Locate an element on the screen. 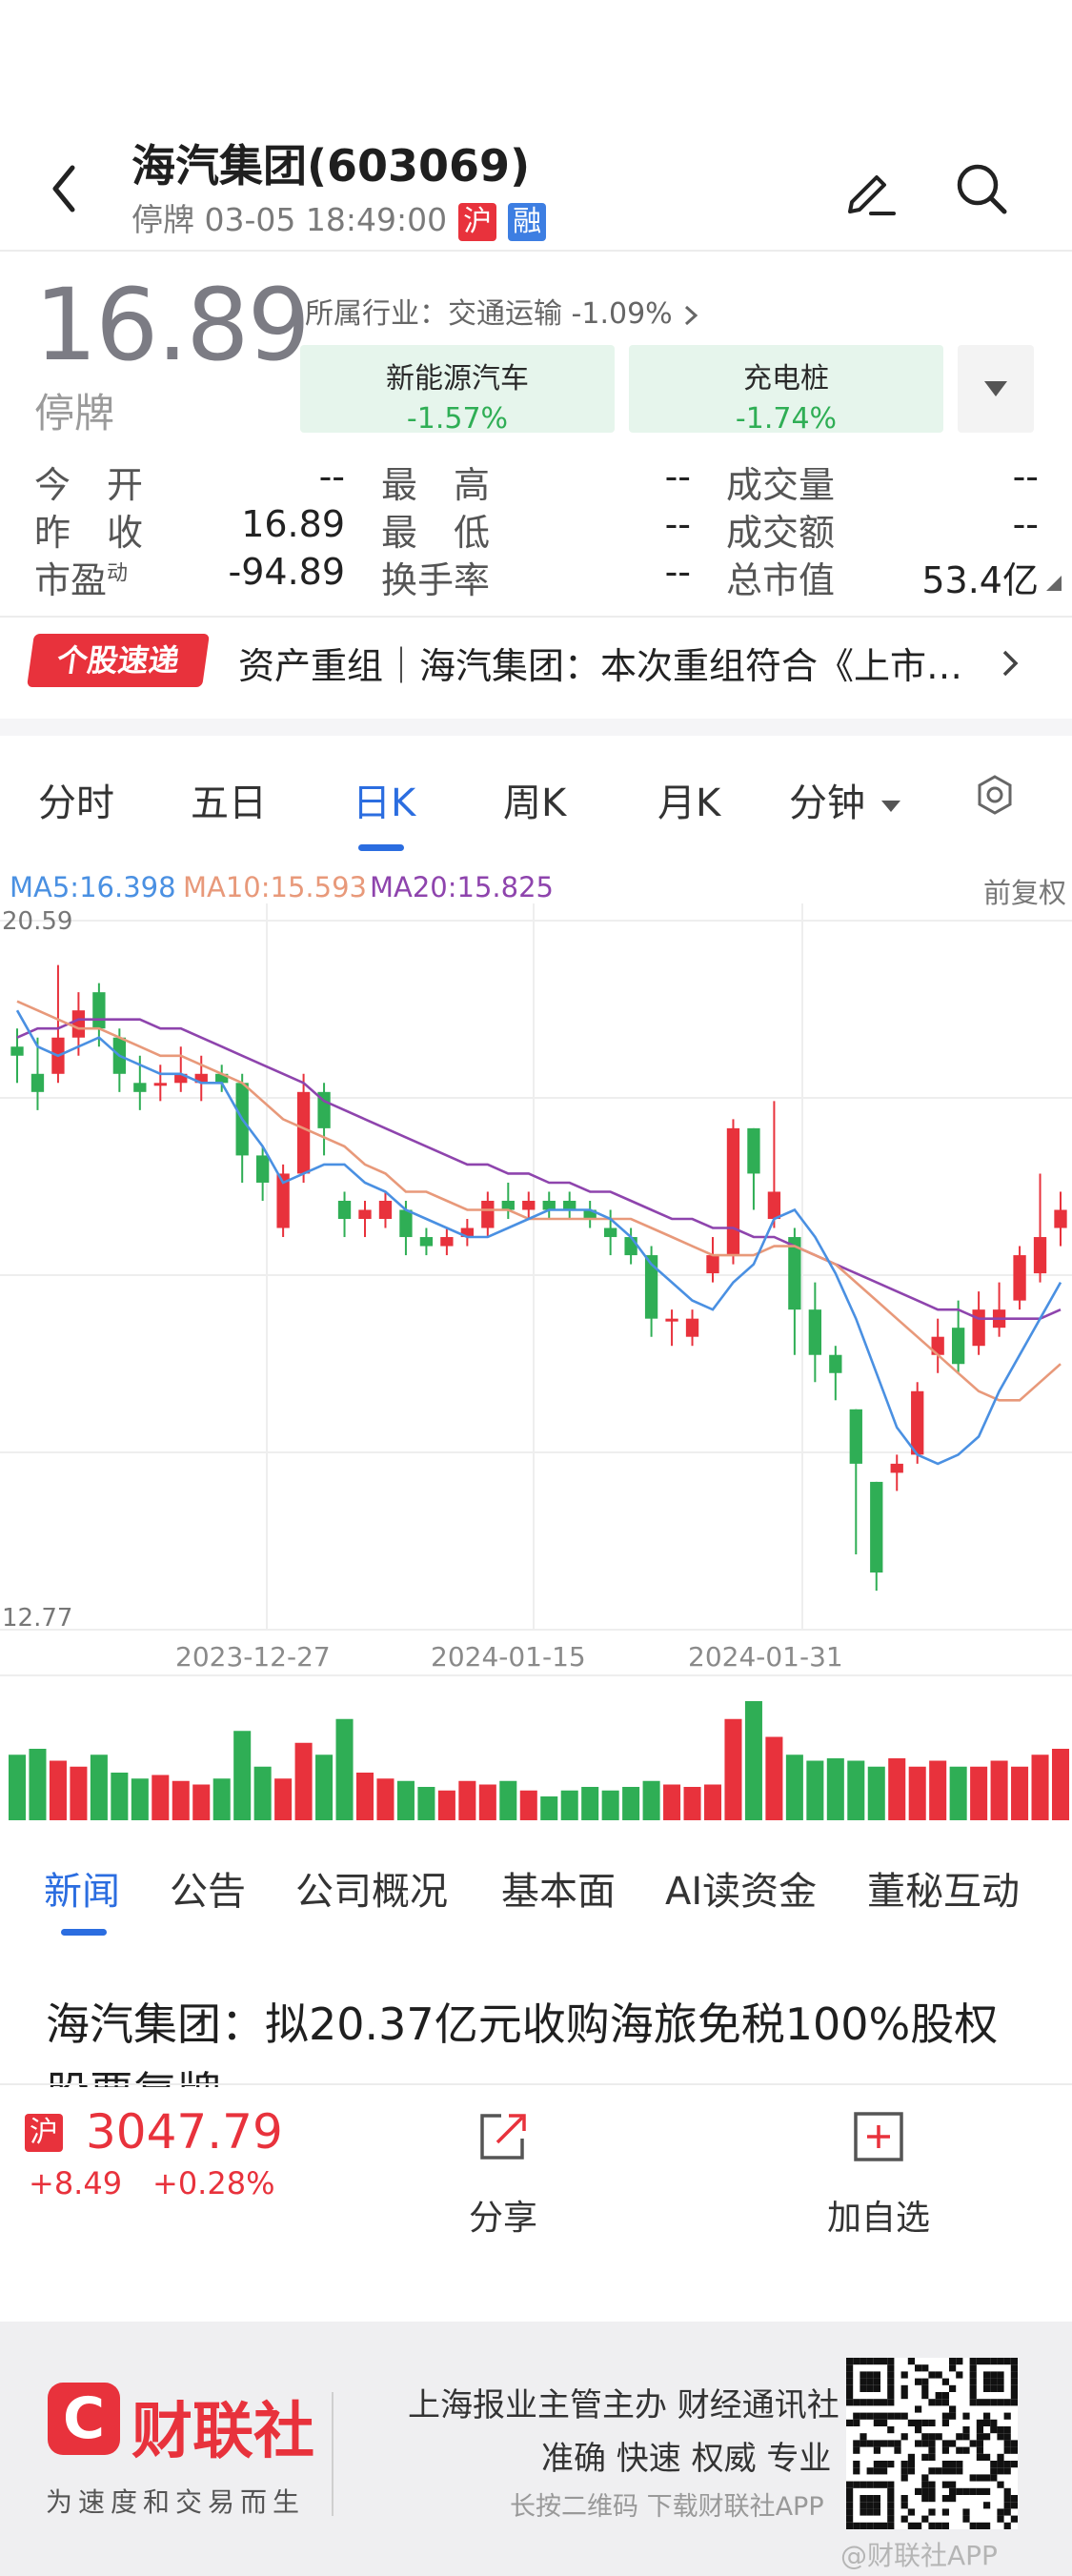  corner-triangle-icon is located at coordinates (1054, 584).